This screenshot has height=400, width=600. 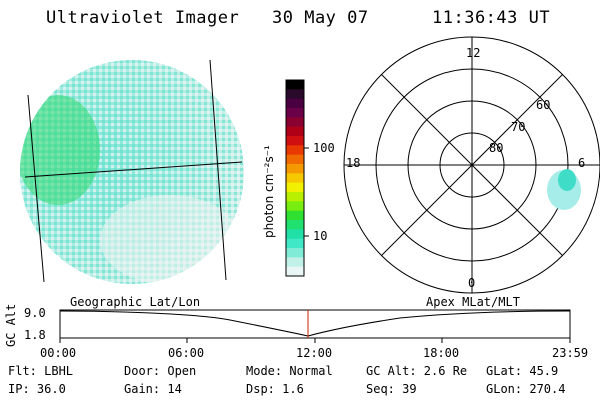 I want to click on apex-caption: Apex MLat/MLT, so click(x=473, y=302).